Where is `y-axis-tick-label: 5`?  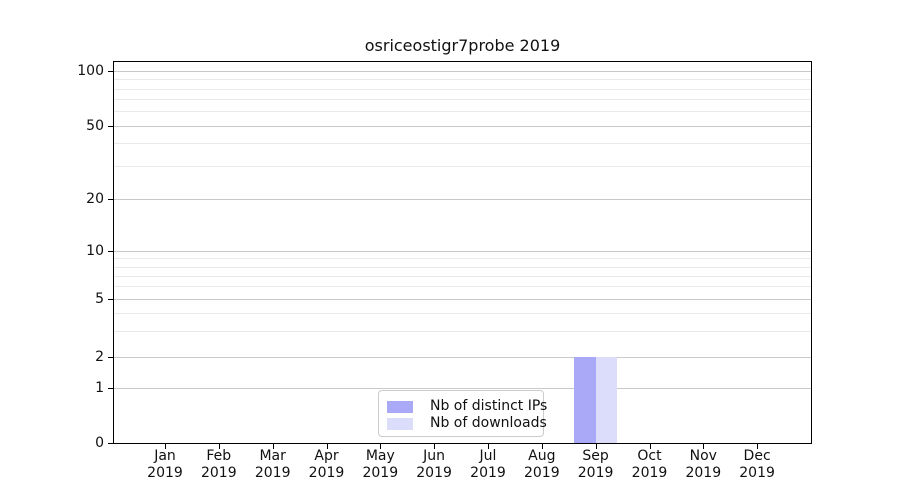 y-axis-tick-label: 5 is located at coordinates (99, 299).